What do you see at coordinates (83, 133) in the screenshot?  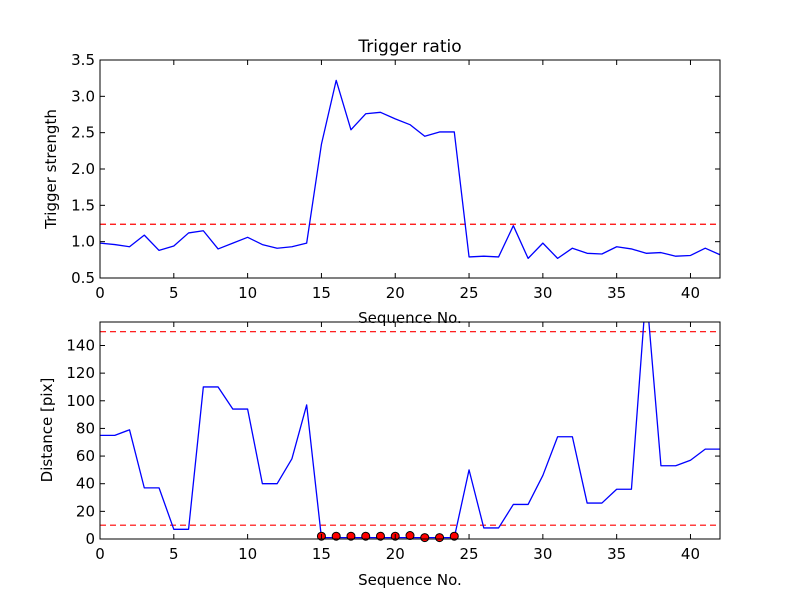 I see `y-tick-label: 2.5` at bounding box center [83, 133].